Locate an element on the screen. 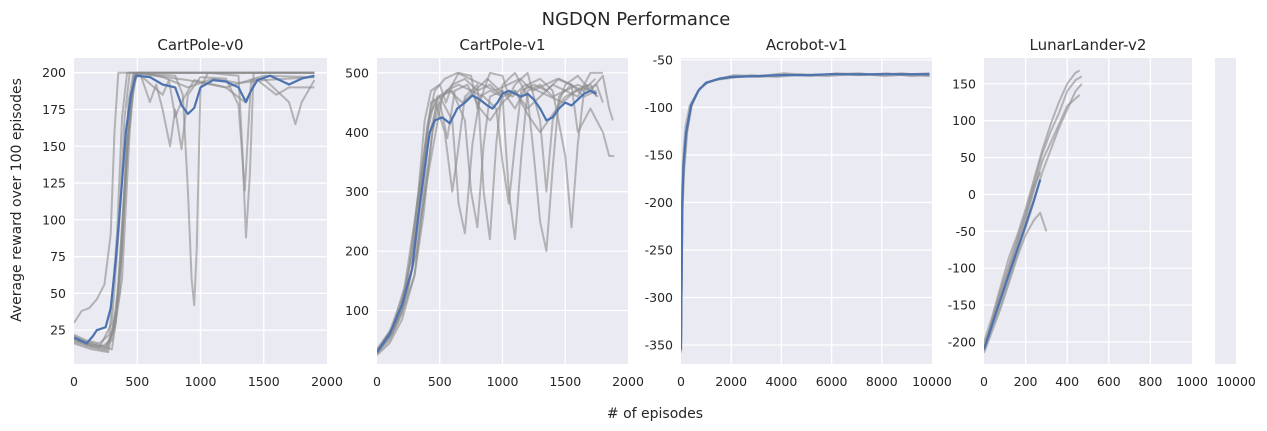 This screenshot has height=431, width=1267. y-tick-label: 175 is located at coordinates (54, 109).